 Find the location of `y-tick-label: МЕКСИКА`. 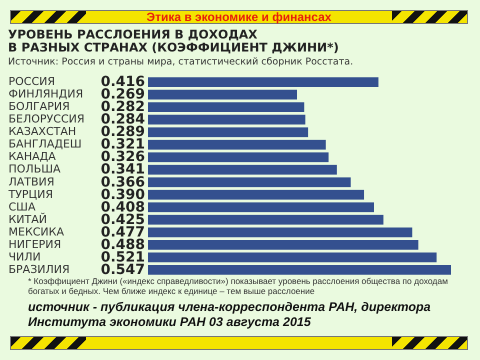

y-tick-label: МЕКСИКА is located at coordinates (36, 231).